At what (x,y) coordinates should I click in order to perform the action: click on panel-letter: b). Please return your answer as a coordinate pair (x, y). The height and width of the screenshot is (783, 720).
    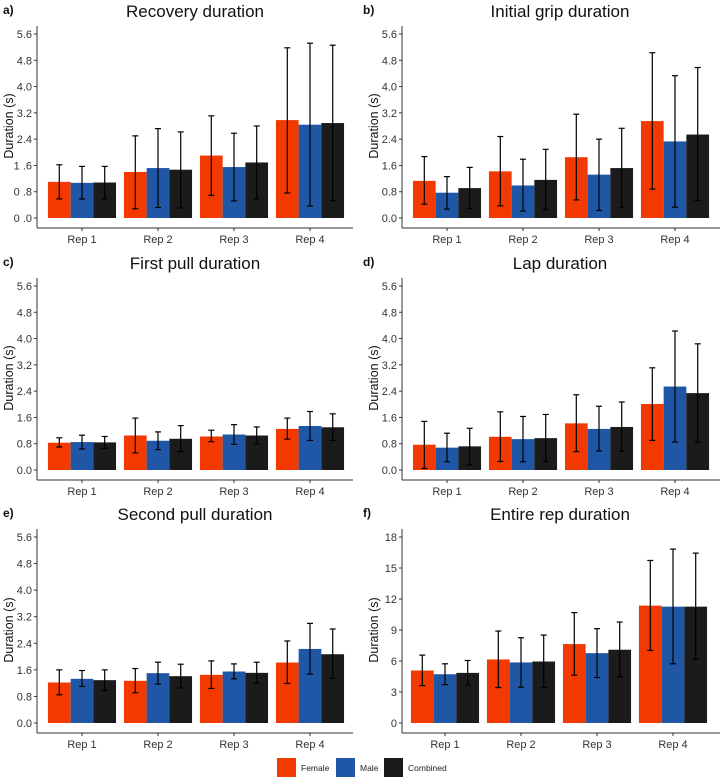
    Looking at the image, I should click on (368, 10).